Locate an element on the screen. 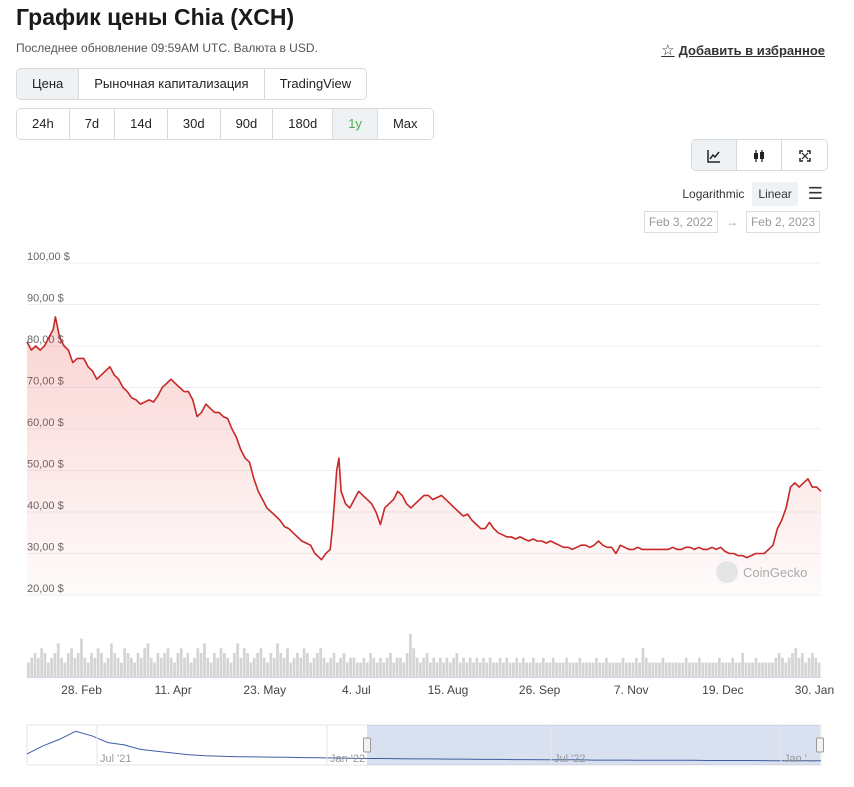 This screenshot has height=787, width=854. range-90d-button: 90d is located at coordinates (247, 124).